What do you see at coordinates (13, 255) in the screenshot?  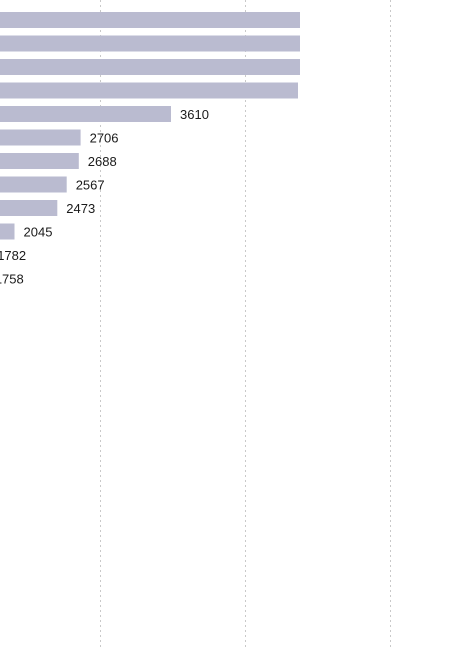 I see `bar-value-label: 1782` at bounding box center [13, 255].